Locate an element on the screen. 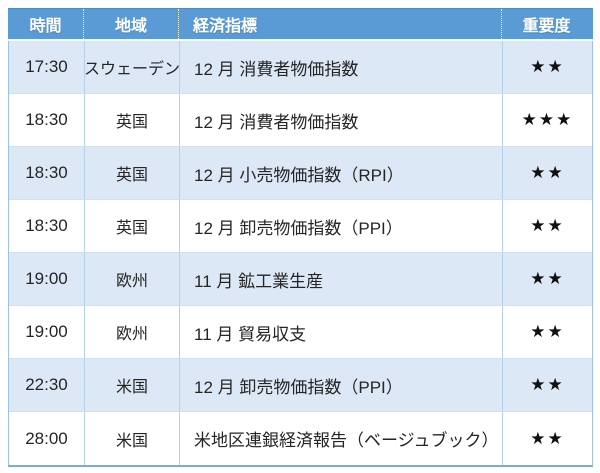 The height and width of the screenshot is (473, 600). header-importance: 重要度 is located at coordinates (546, 26).